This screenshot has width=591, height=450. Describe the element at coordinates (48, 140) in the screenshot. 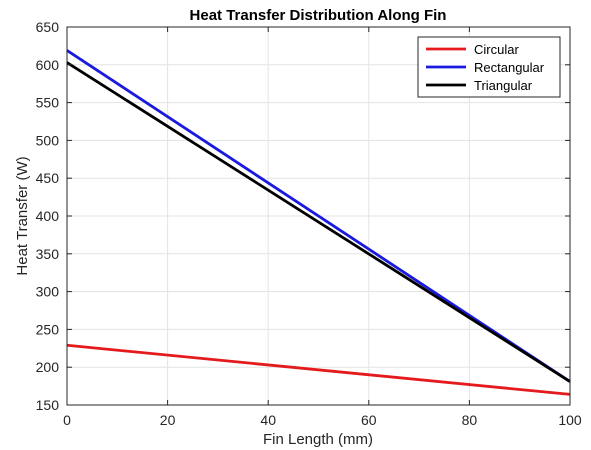

I see `y-tick-label: 500` at that location.